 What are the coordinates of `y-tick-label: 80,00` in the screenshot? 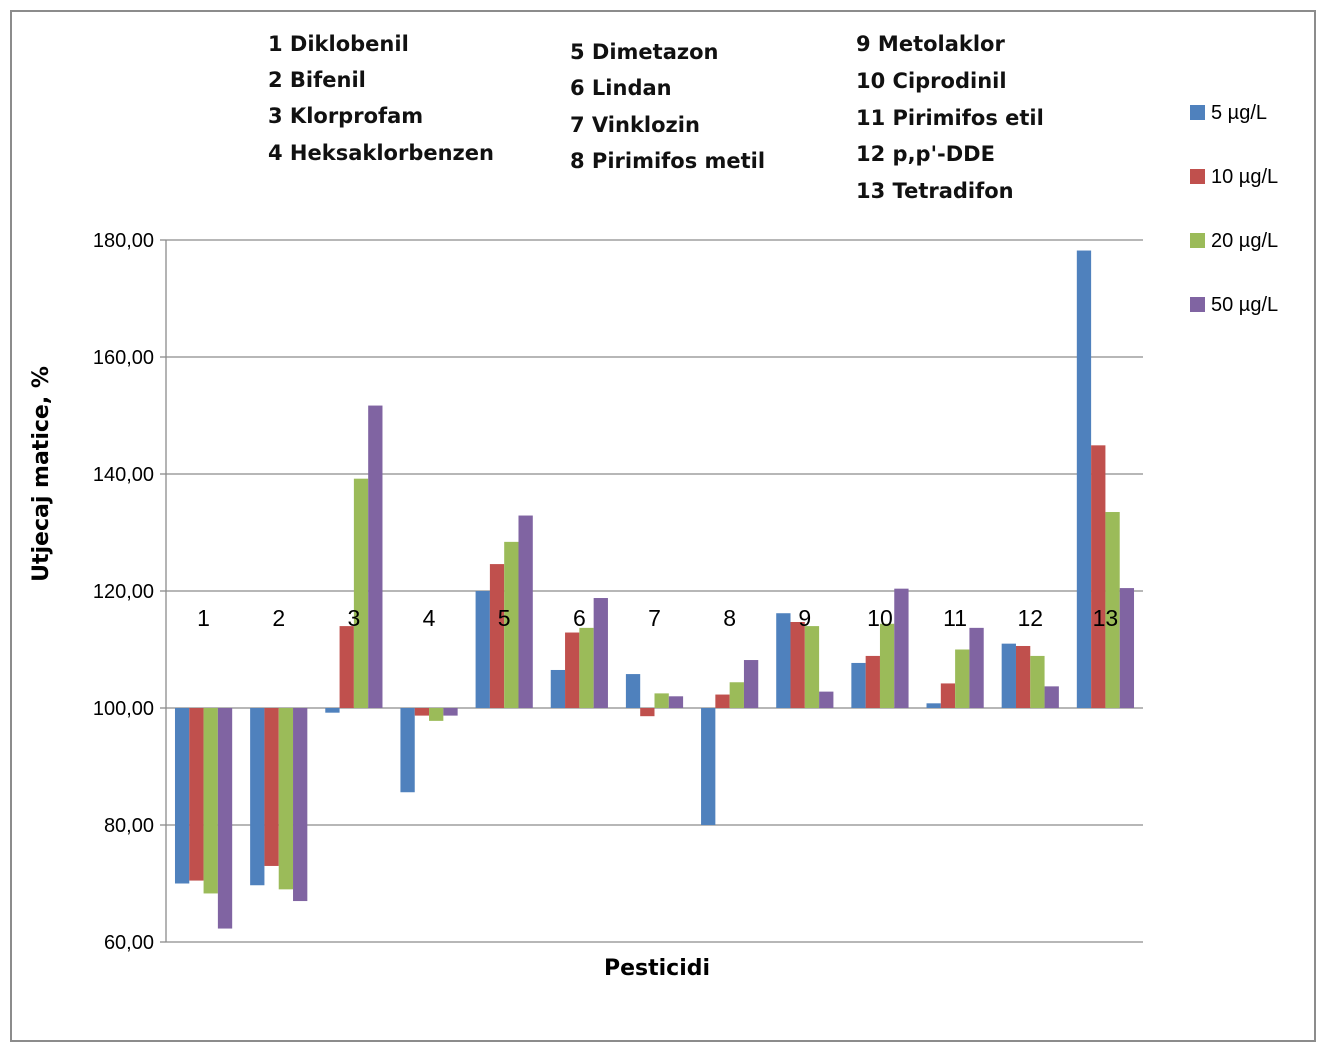 It's located at (129, 826).